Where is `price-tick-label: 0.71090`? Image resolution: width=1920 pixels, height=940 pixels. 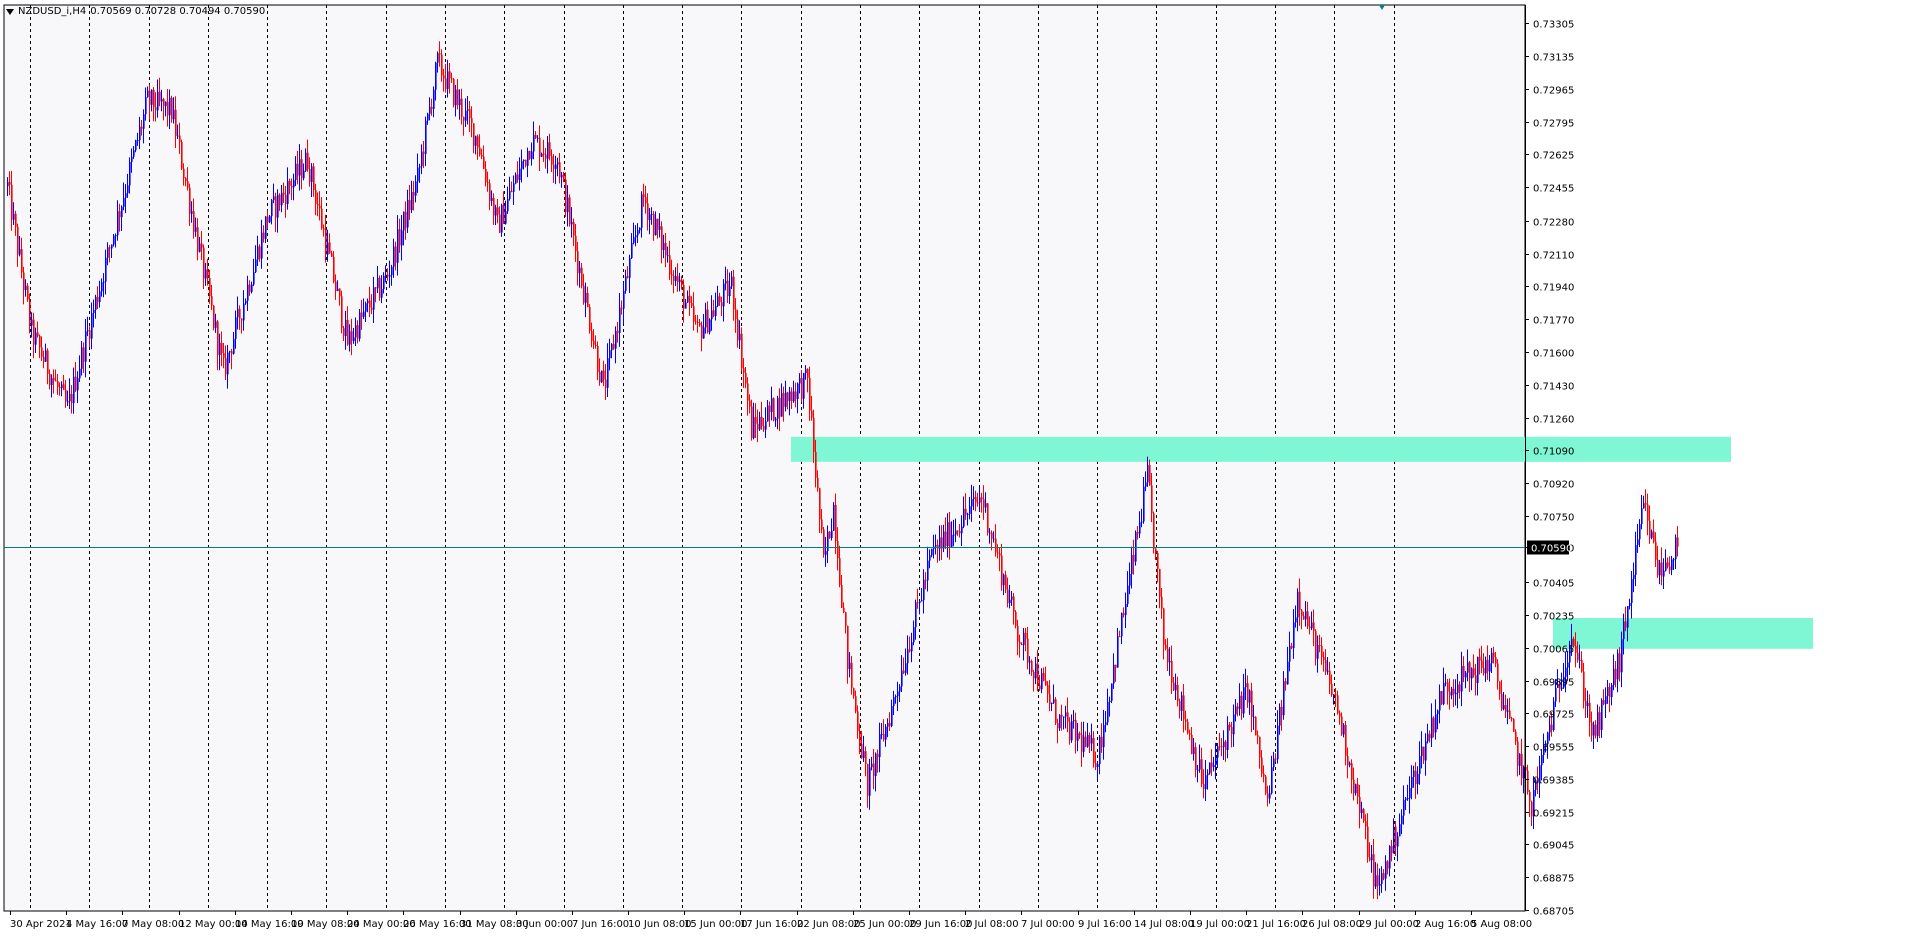
price-tick-label: 0.71090 is located at coordinates (1553, 452).